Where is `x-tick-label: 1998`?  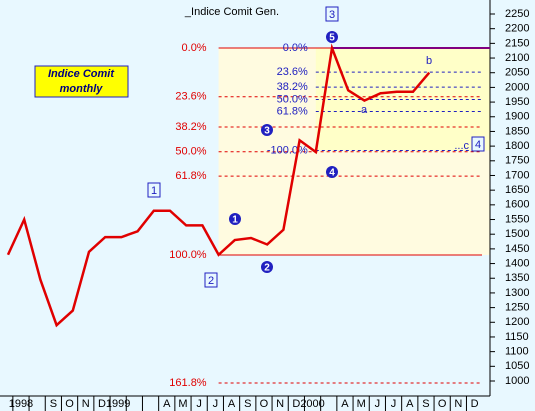
x-tick-label: 1998 is located at coordinates (21, 404).